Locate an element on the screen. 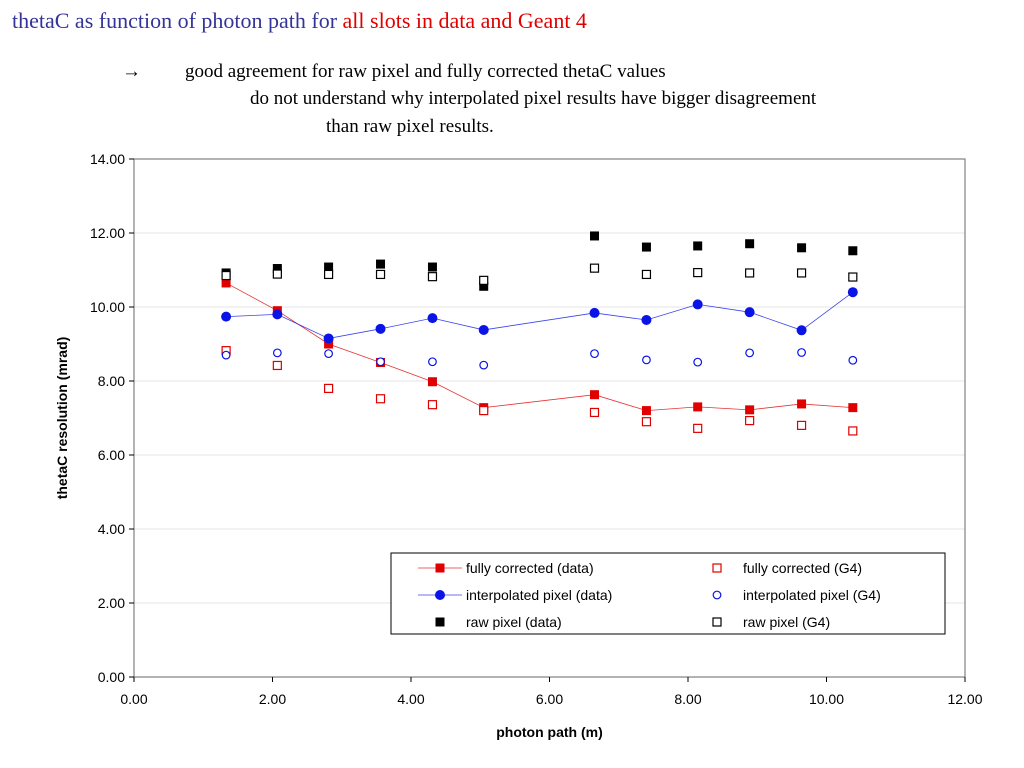 This screenshot has width=1024, height=768. legend-label: interpolated pixel (data) is located at coordinates (539, 595).